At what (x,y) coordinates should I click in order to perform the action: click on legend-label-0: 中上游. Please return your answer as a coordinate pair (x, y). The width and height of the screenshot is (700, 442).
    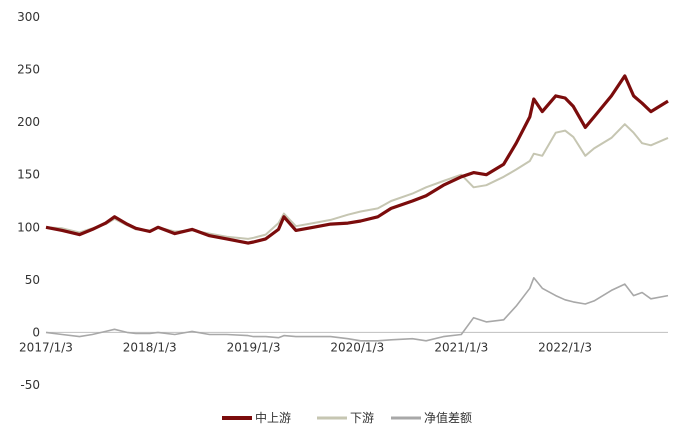
    Looking at the image, I should click on (273, 417).